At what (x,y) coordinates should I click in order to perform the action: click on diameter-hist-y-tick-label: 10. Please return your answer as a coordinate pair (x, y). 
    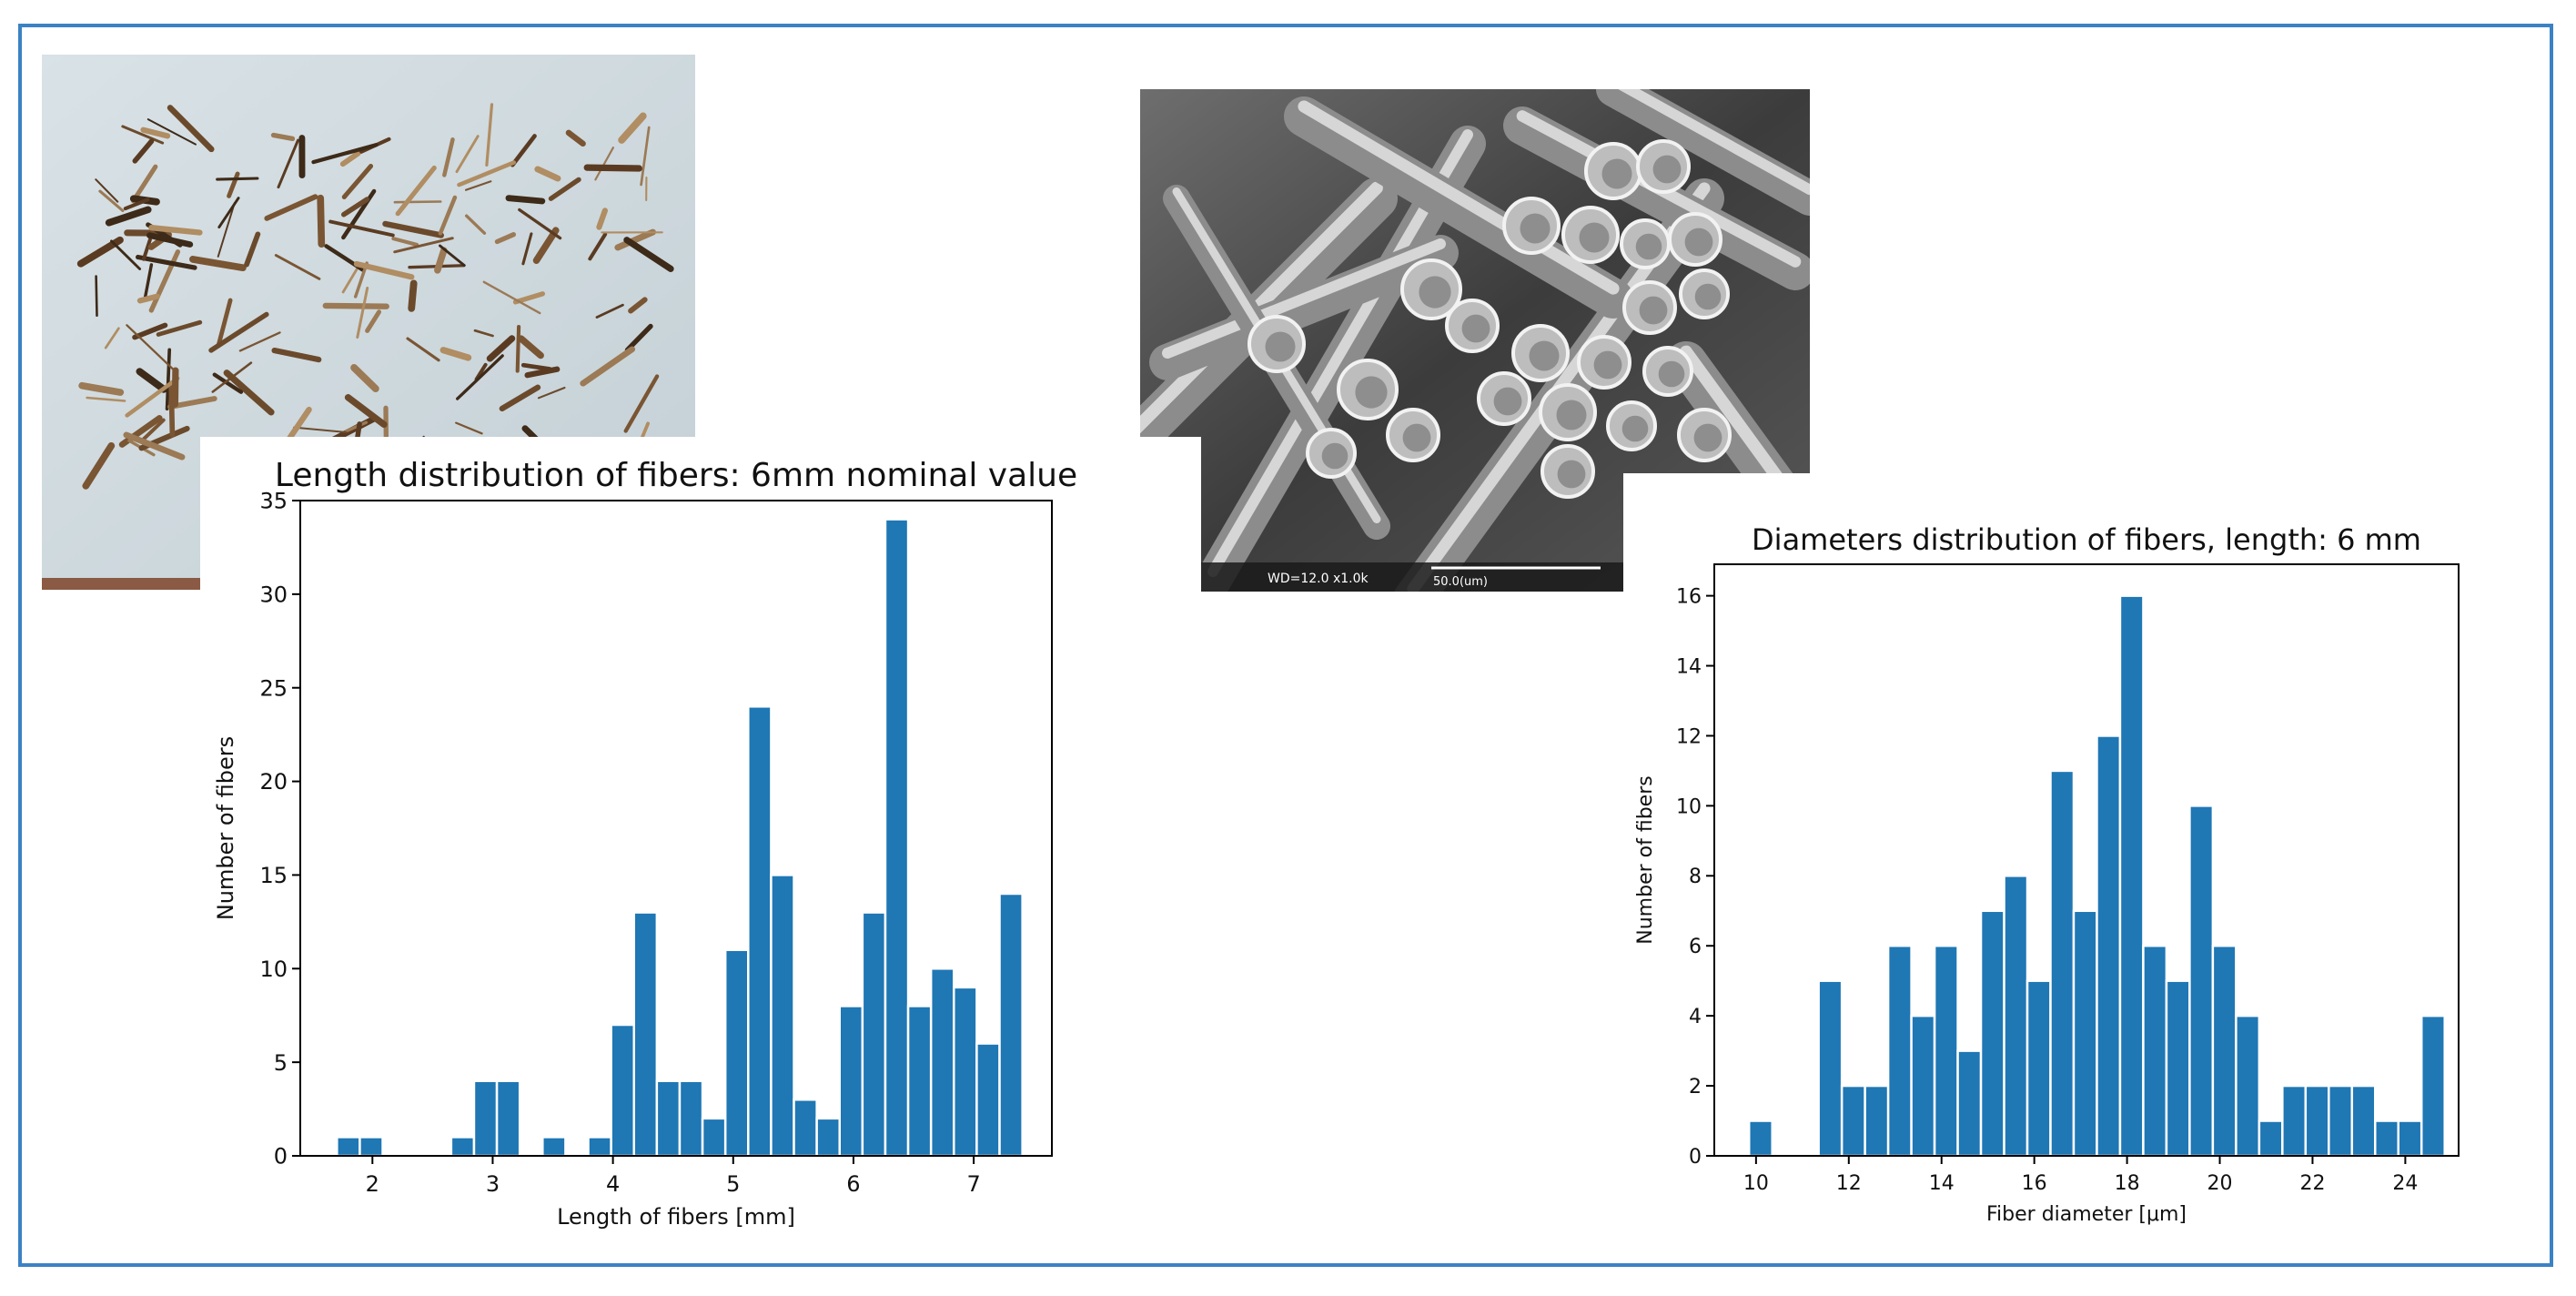
    Looking at the image, I should click on (1689, 806).